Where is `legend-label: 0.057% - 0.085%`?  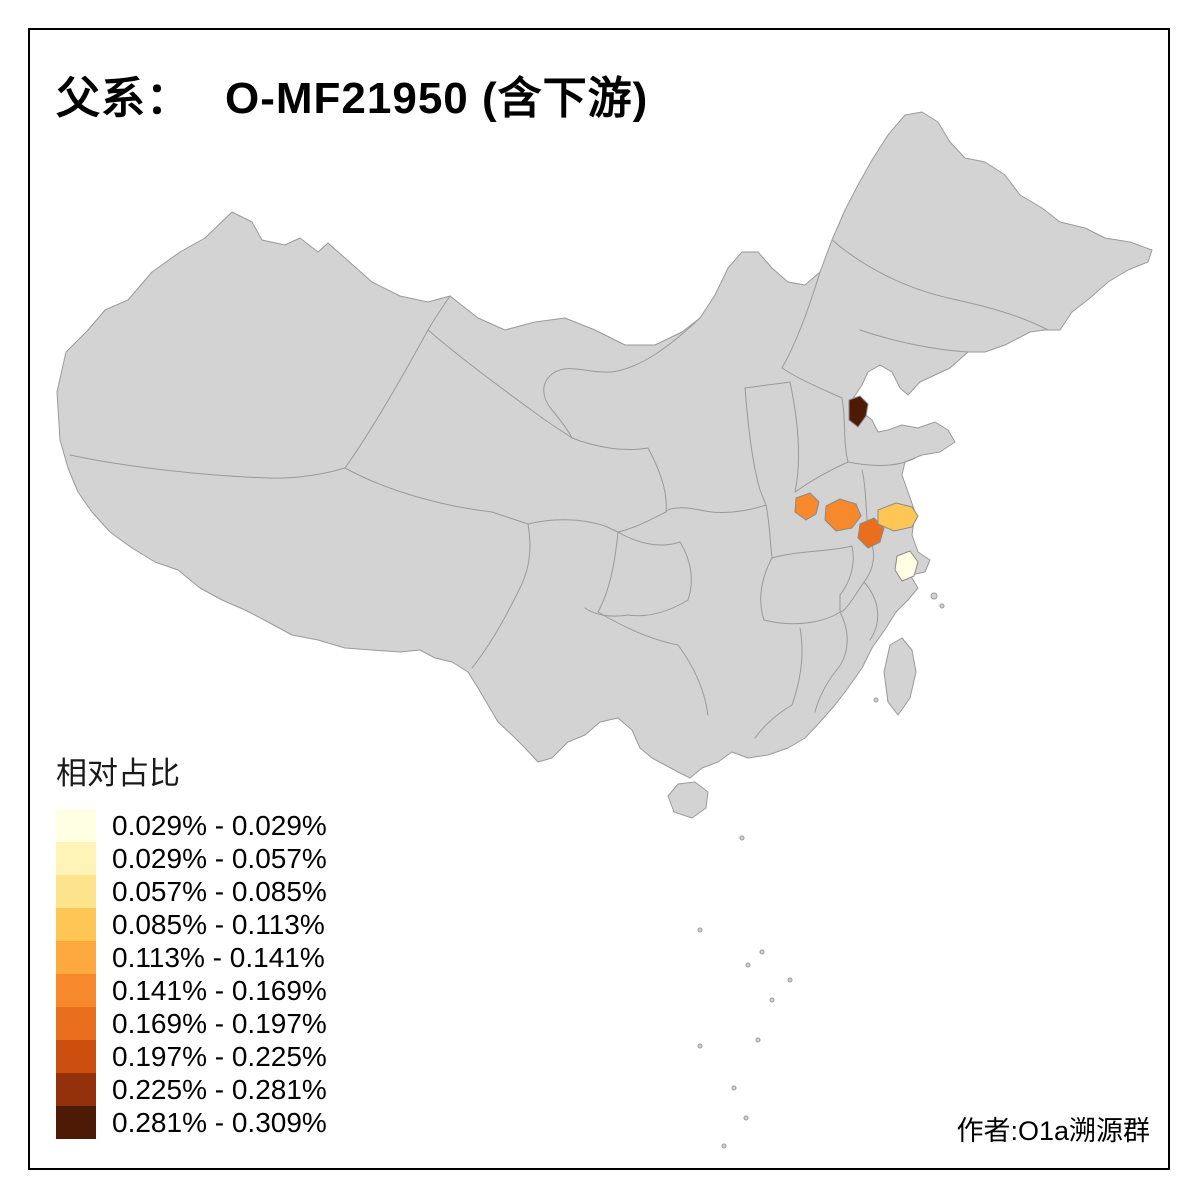
legend-label: 0.057% - 0.085% is located at coordinates (219, 891).